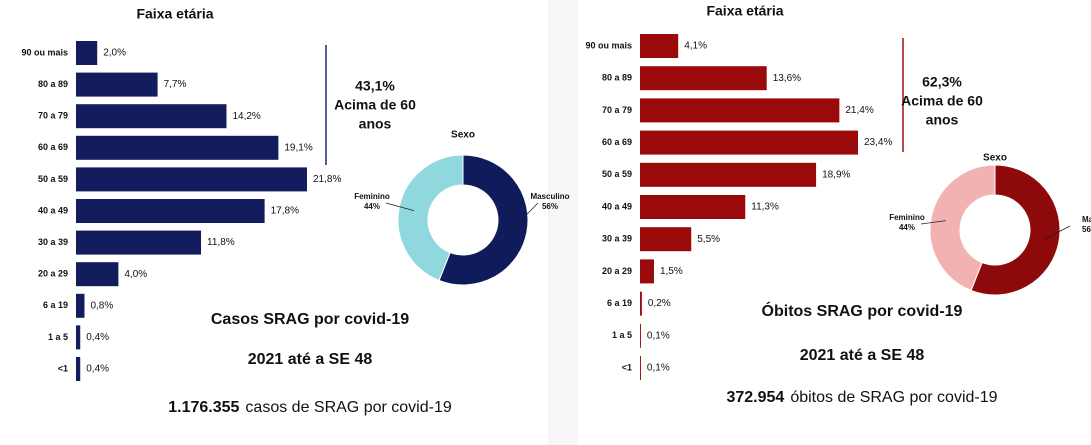 The width and height of the screenshot is (1091, 445). Describe the element at coordinates (878, 142) in the screenshot. I see `value-label: 23,4%` at that location.